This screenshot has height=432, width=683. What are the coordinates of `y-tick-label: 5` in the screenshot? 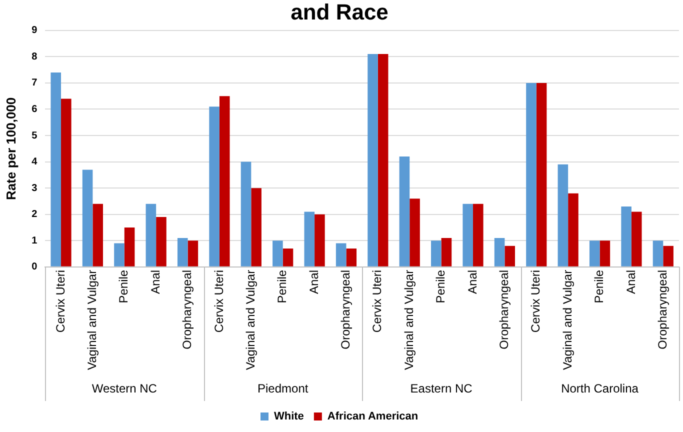 It's located at (35, 136).